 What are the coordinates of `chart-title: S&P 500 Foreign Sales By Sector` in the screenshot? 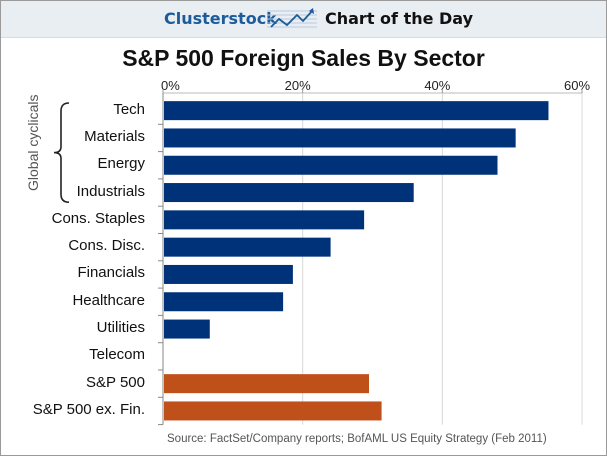 It's located at (303, 58).